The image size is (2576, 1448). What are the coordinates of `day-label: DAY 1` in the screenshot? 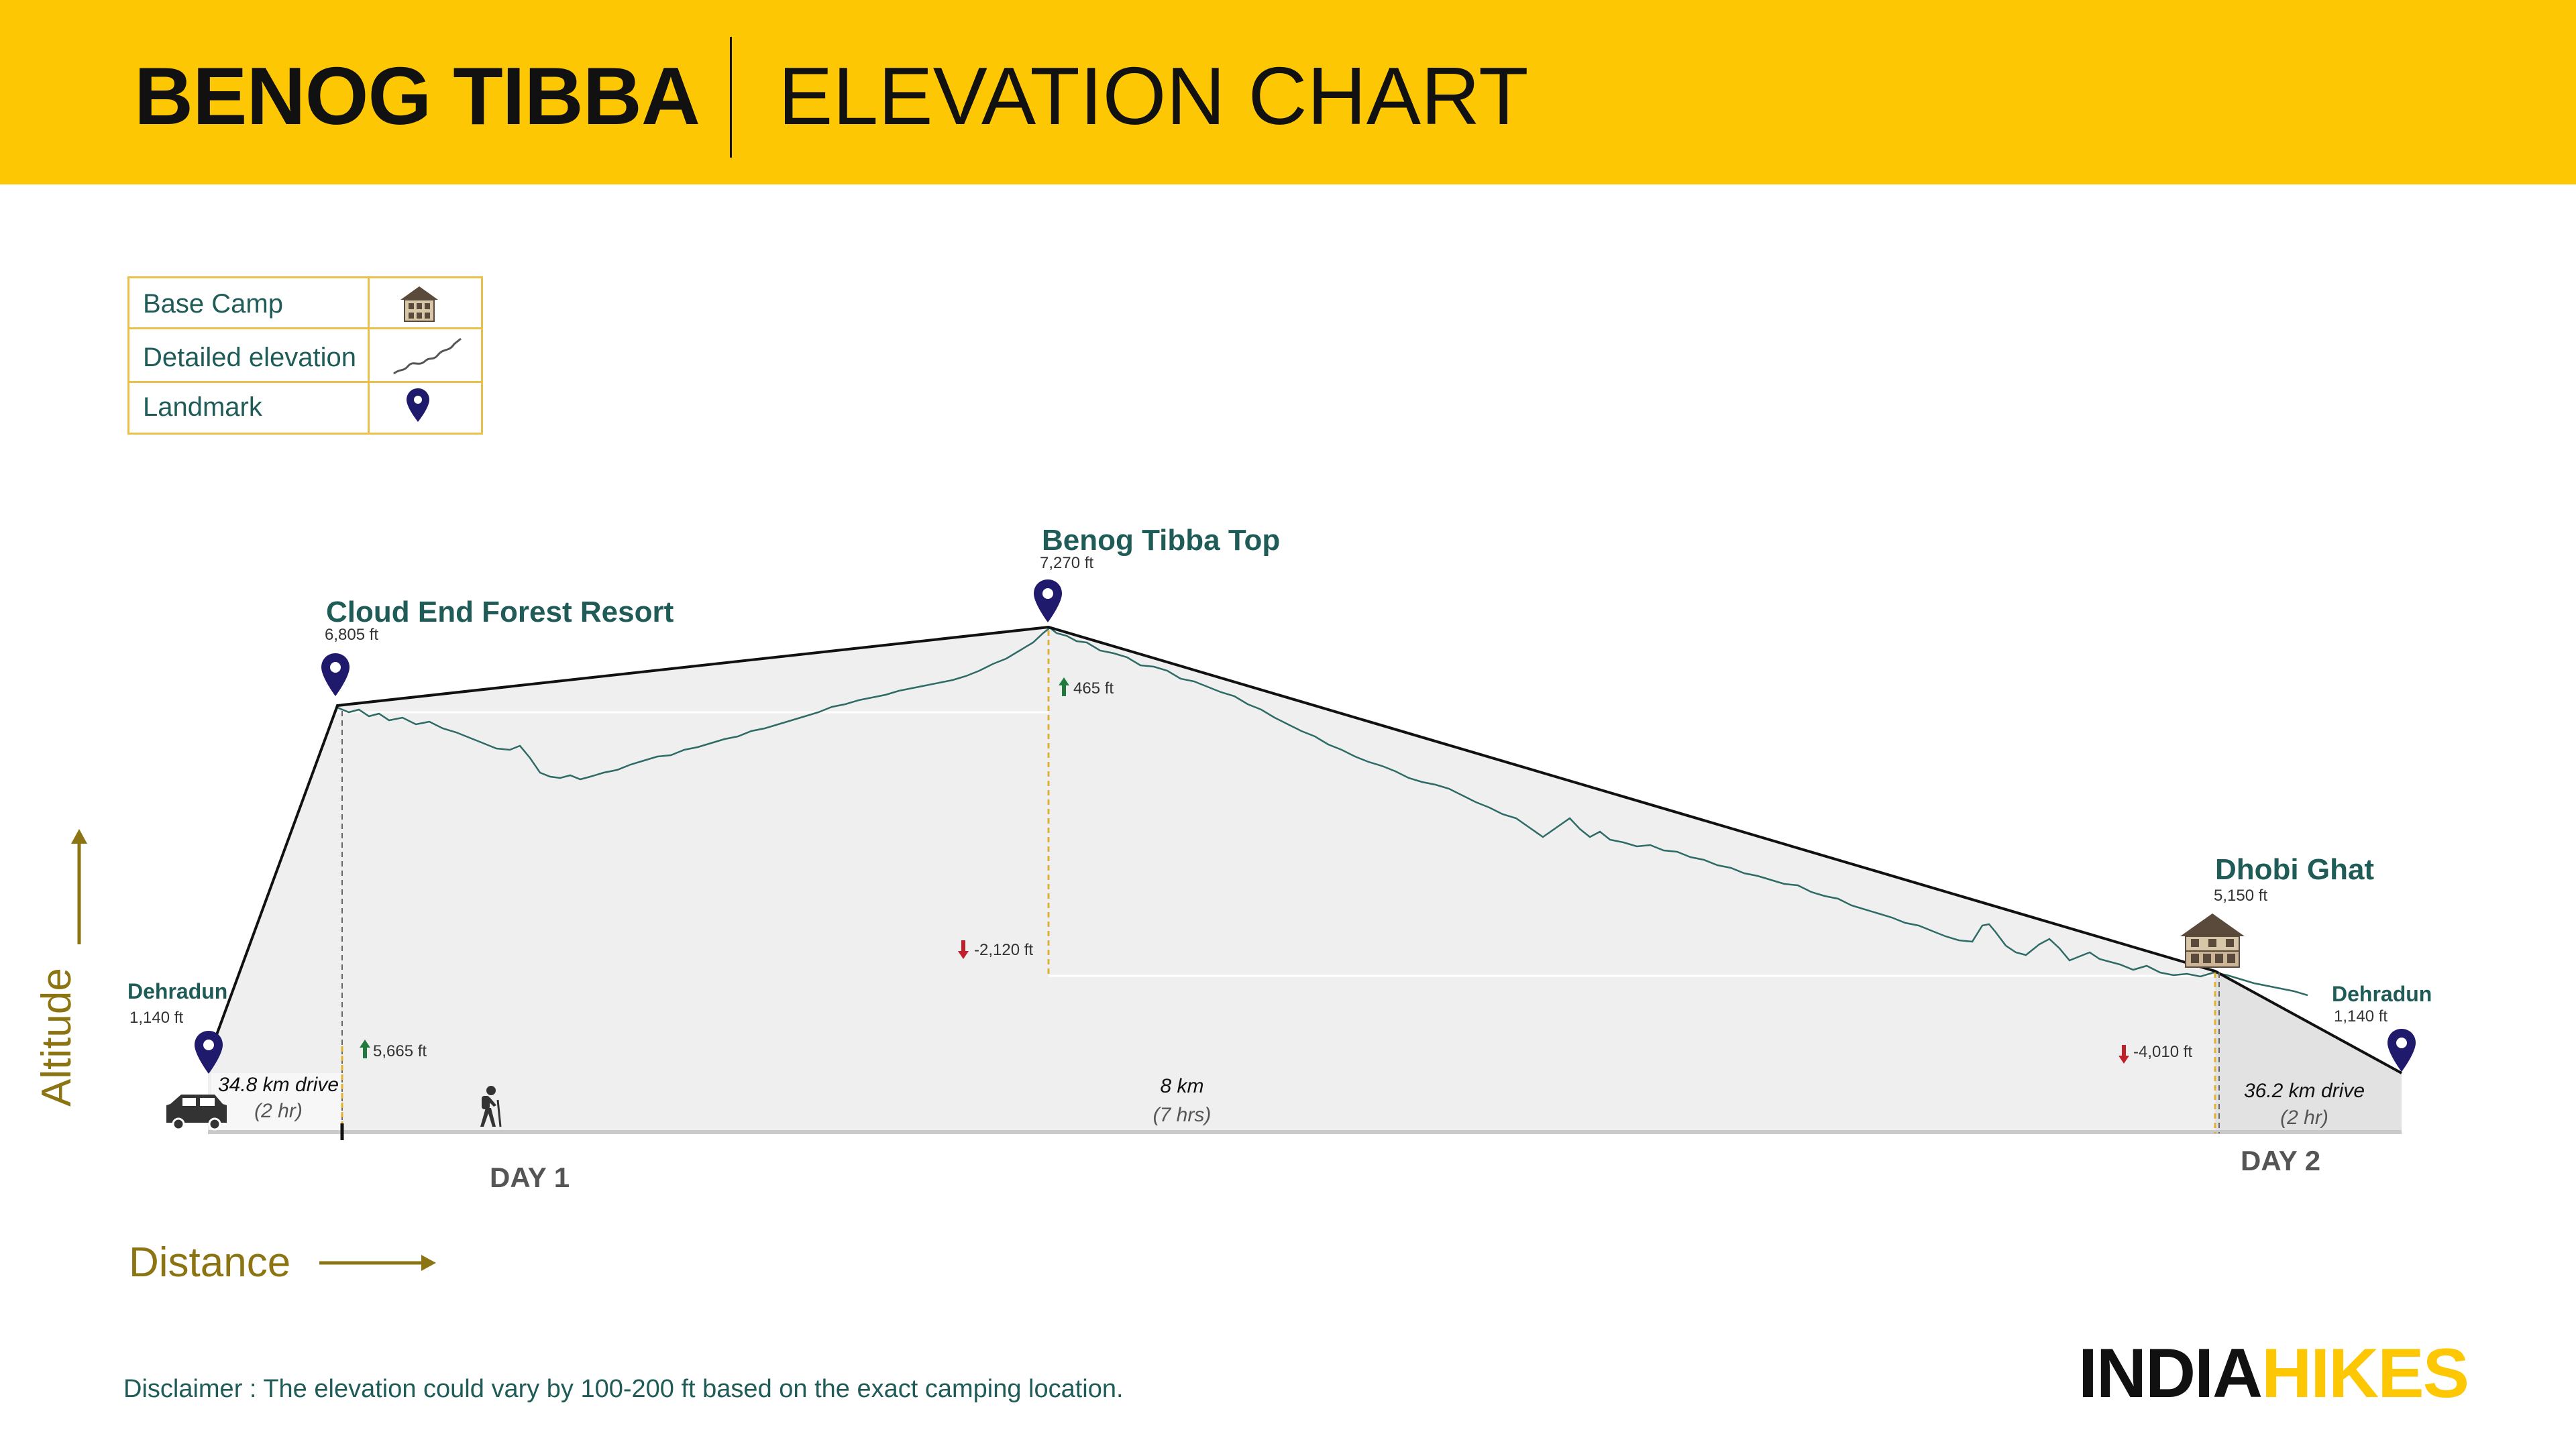 It's located at (530, 1177).